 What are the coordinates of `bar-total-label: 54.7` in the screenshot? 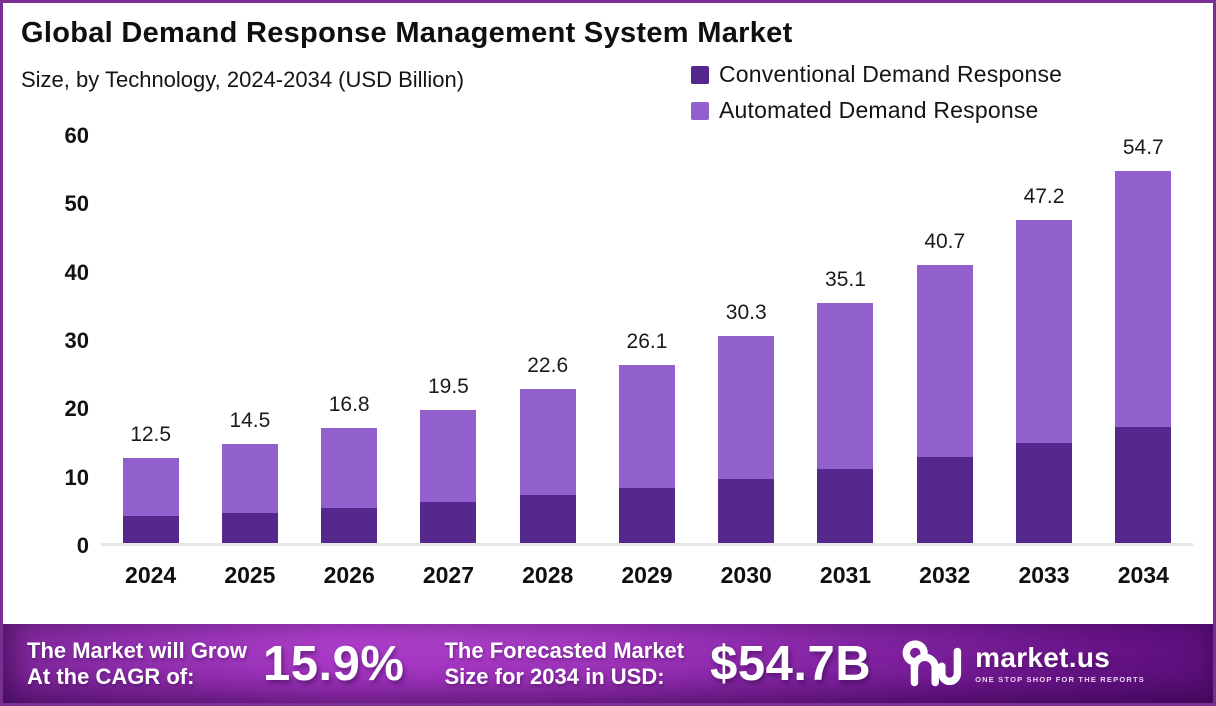 It's located at (1143, 147).